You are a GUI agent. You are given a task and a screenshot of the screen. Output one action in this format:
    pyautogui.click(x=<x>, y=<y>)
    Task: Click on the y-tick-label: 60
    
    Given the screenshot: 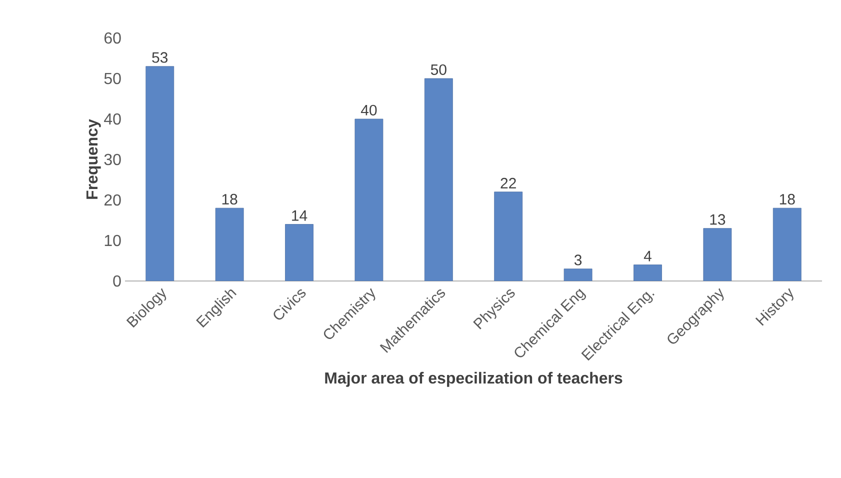 What is the action you would take?
    pyautogui.click(x=112, y=38)
    